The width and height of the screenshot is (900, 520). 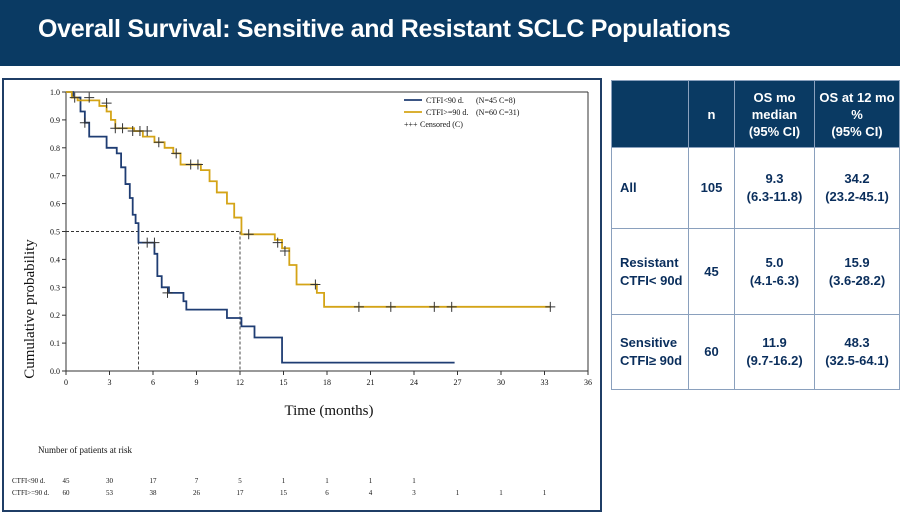 What do you see at coordinates (774, 188) in the screenshot?
I see `row-median: 9.3 (6.3-11.8)` at bounding box center [774, 188].